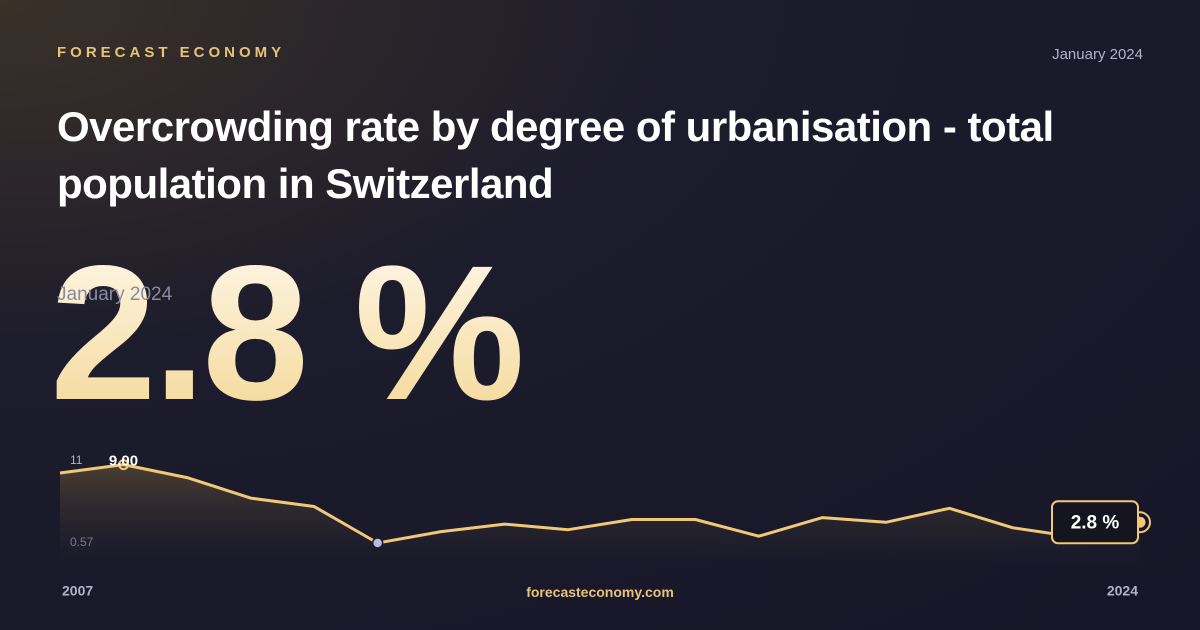 This screenshot has height=630, width=1200. What do you see at coordinates (76, 460) in the screenshot?
I see `y-tick-label: 11` at bounding box center [76, 460].